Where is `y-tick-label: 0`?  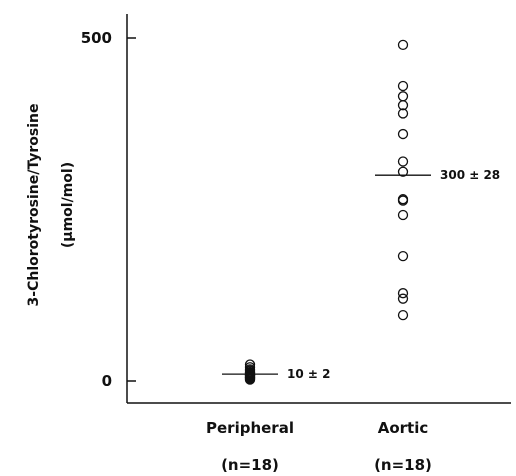
y-tick-label: 0 is located at coordinates (107, 381).